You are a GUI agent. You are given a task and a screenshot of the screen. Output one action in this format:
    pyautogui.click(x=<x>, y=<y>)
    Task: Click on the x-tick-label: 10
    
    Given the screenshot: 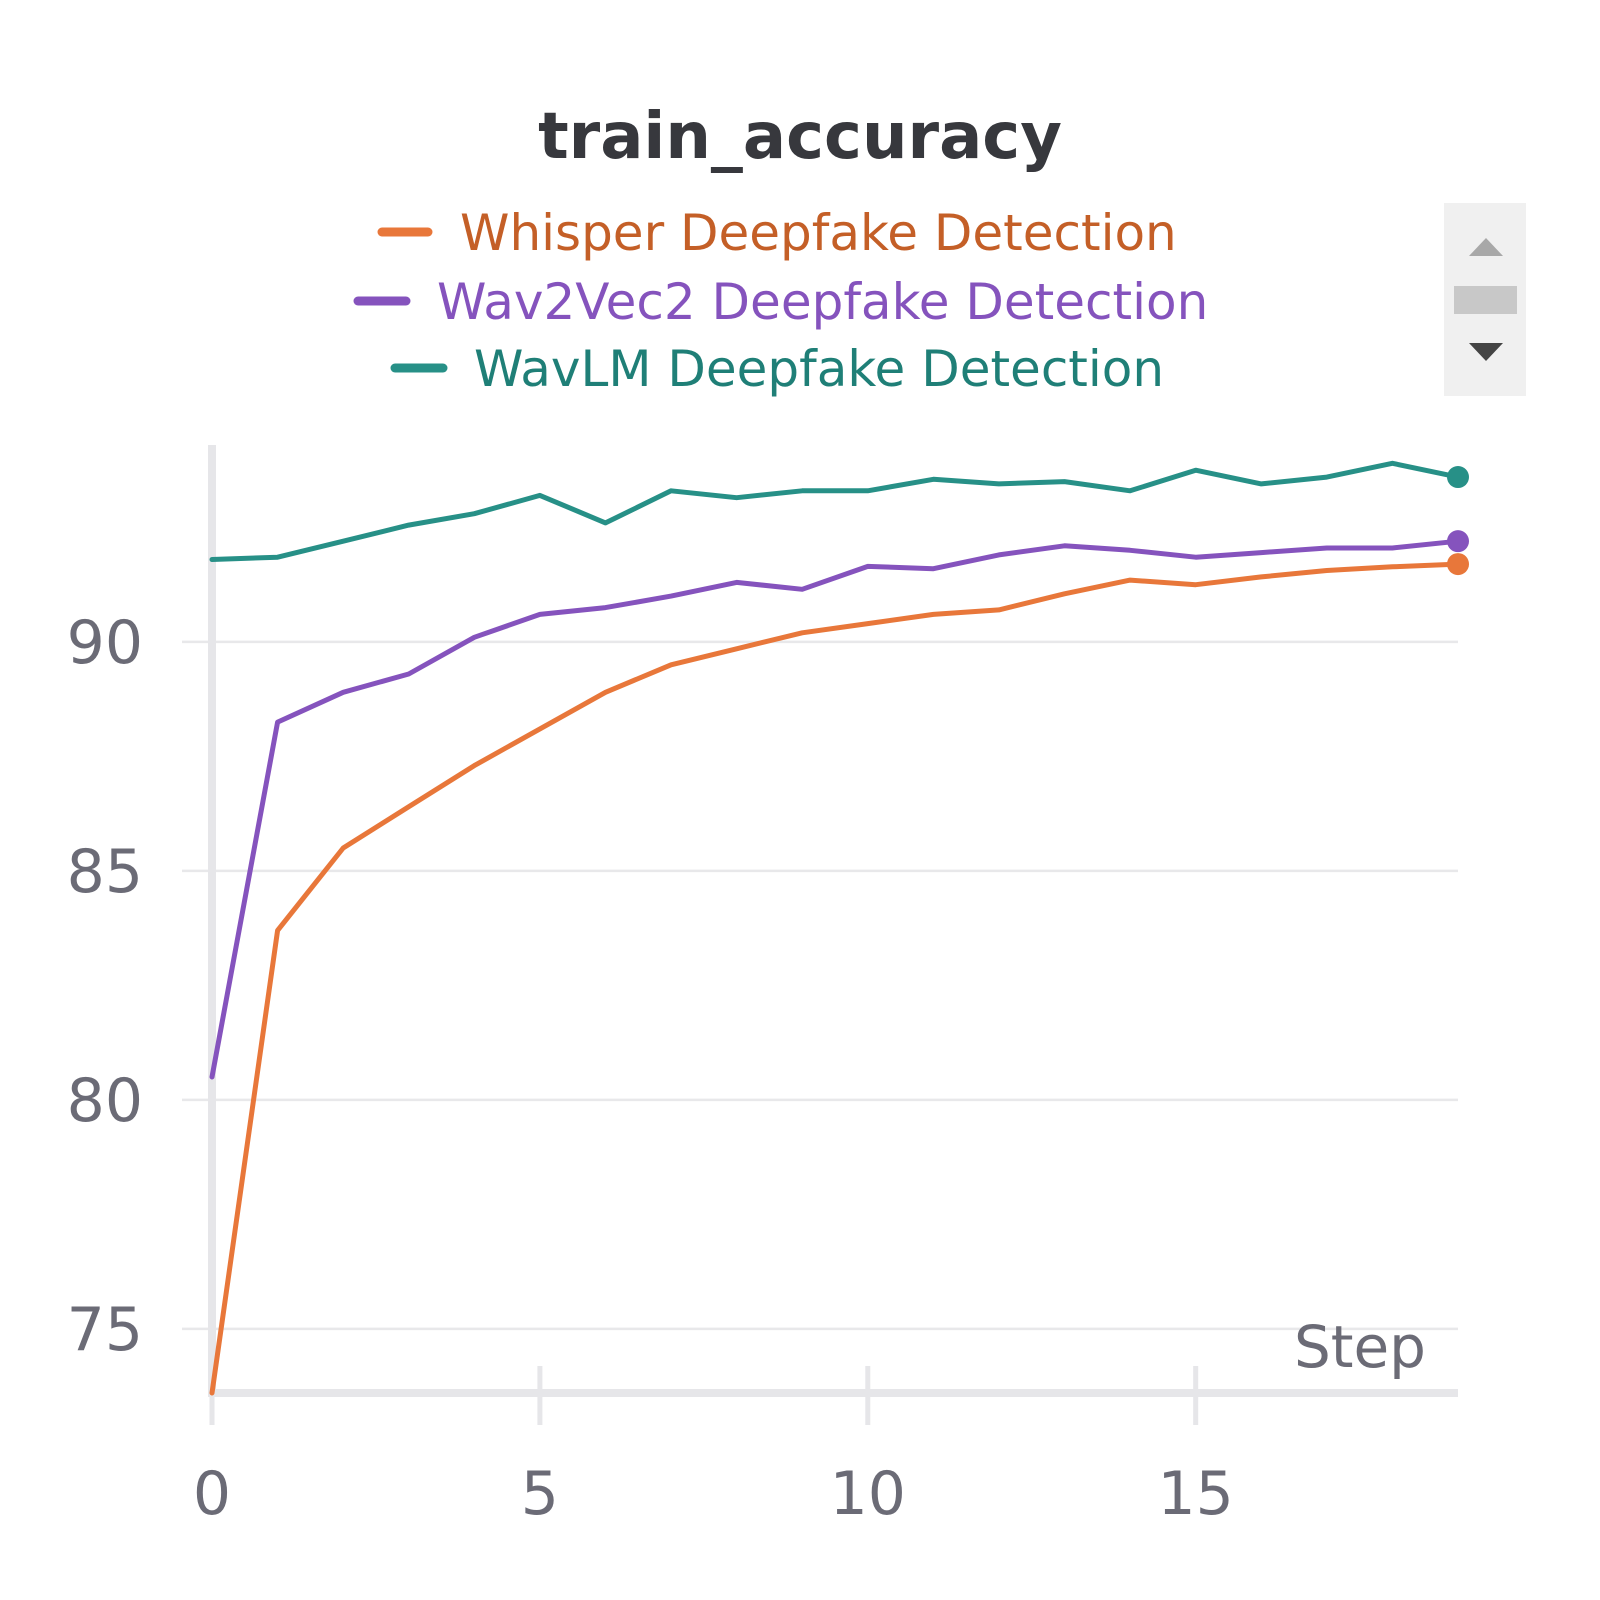 What is the action you would take?
    pyautogui.click(x=868, y=1494)
    